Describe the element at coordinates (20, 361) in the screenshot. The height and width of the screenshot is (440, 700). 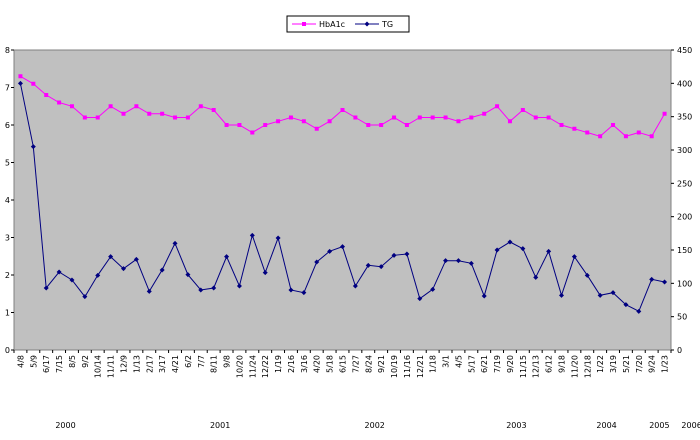
I see `x-tick-label: 4/8` at that location.